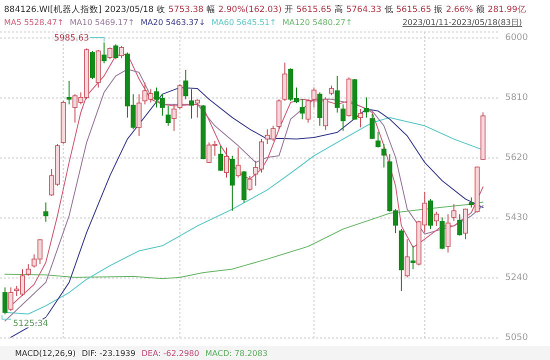  Describe the element at coordinates (72, 39) in the screenshot. I see `annotation: 5985.63` at that location.